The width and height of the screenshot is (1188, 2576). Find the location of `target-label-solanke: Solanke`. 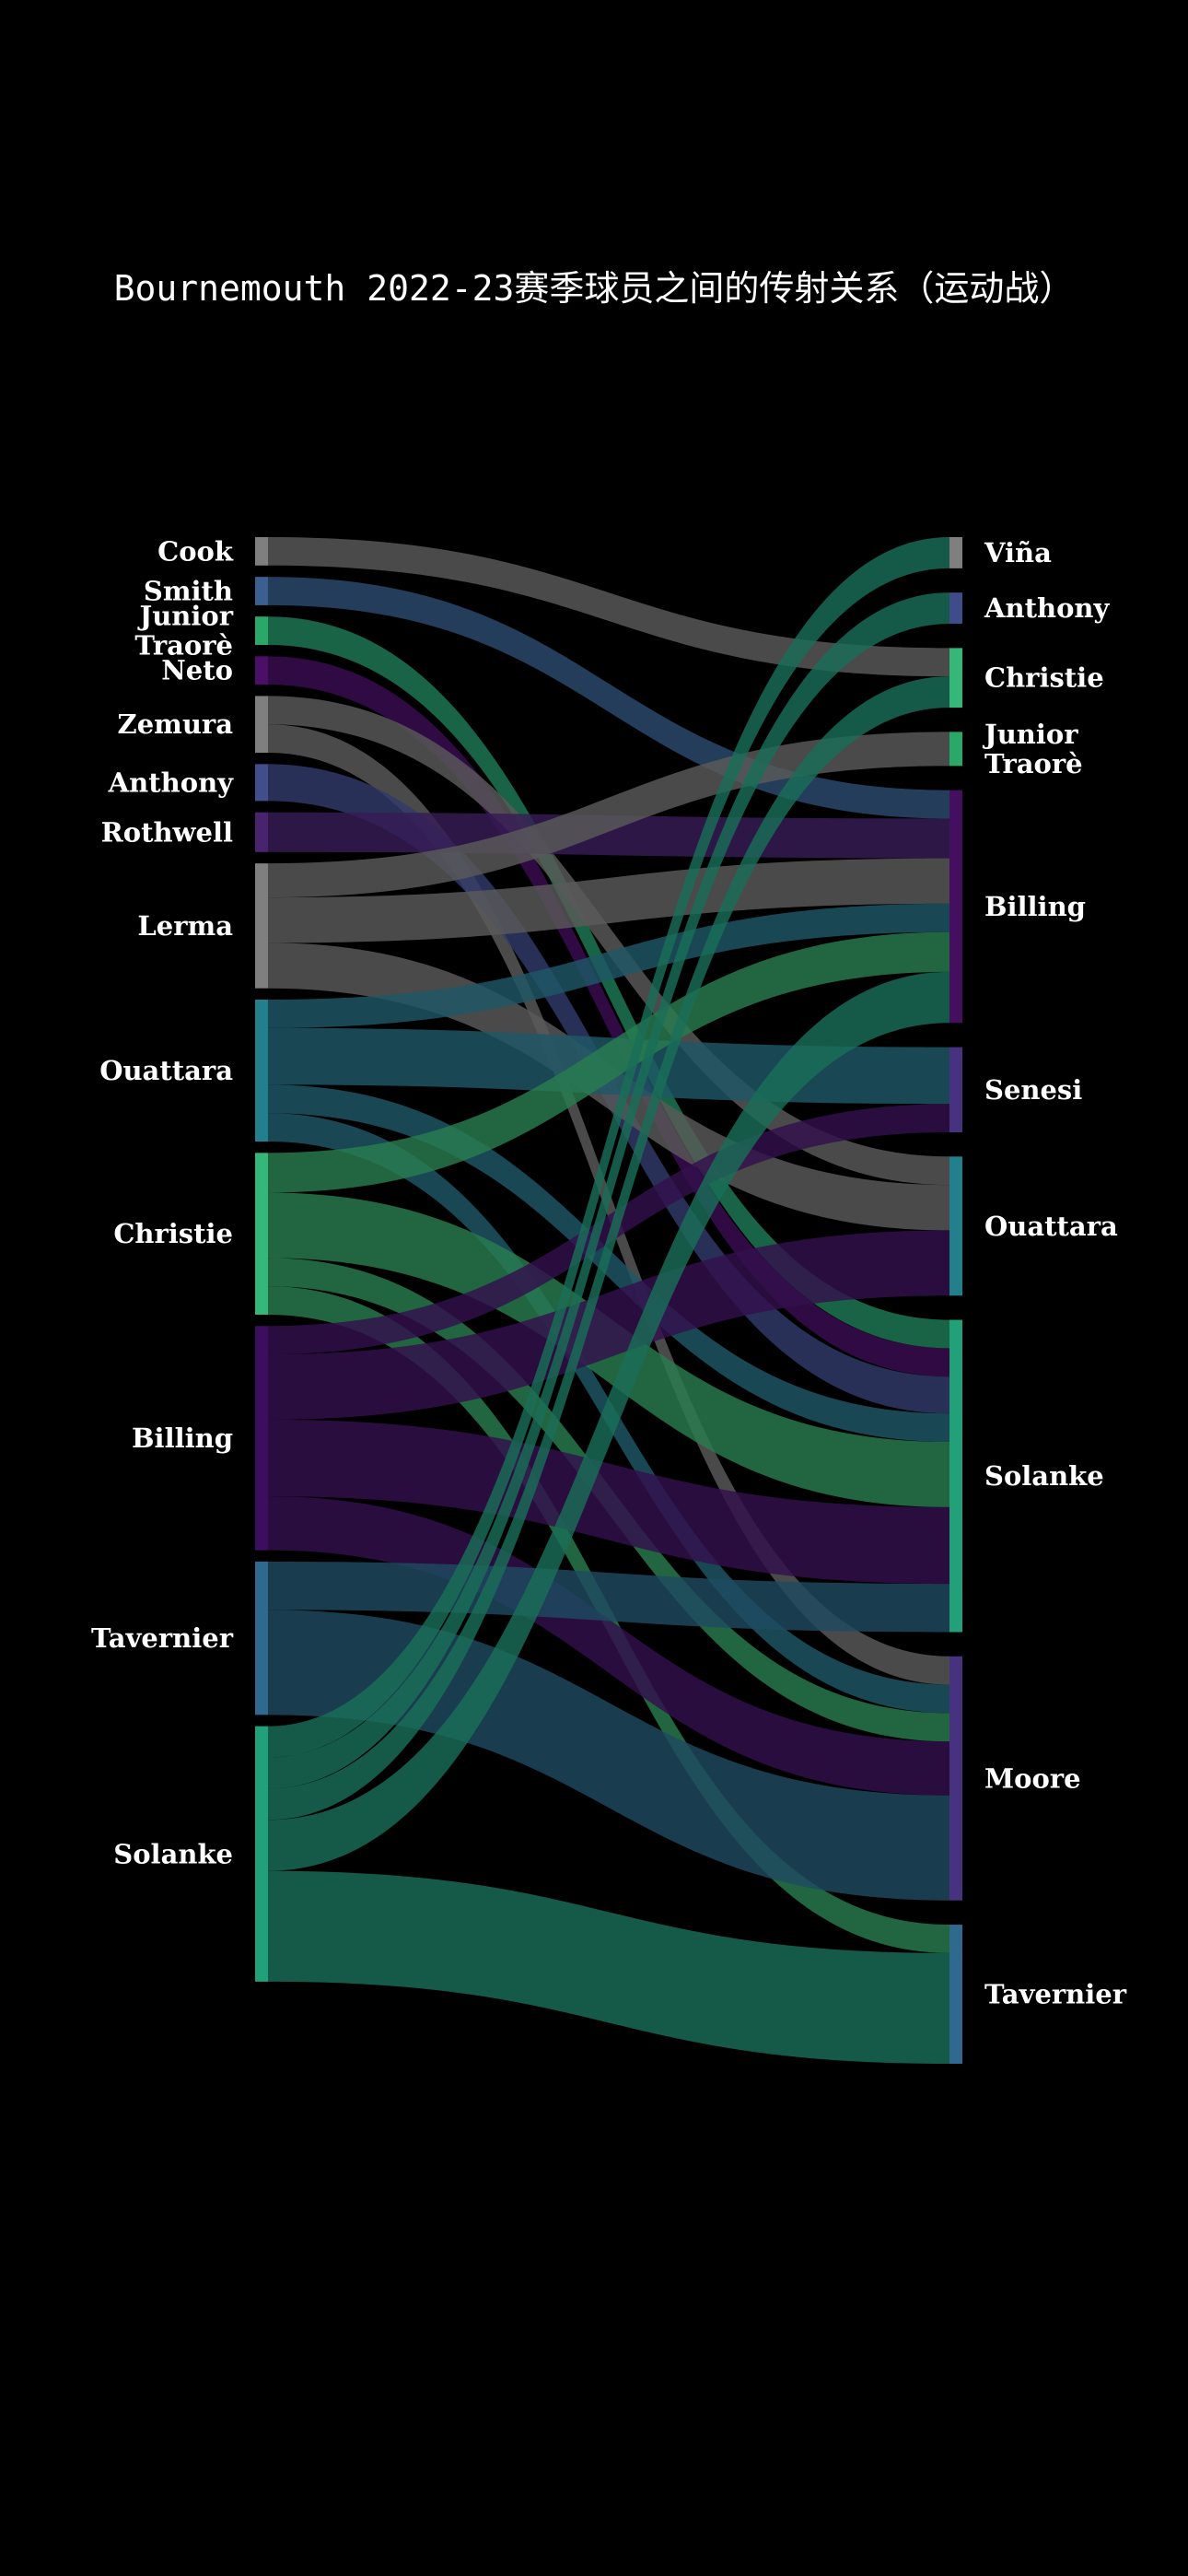

target-label-solanke: Solanke is located at coordinates (1044, 1476).